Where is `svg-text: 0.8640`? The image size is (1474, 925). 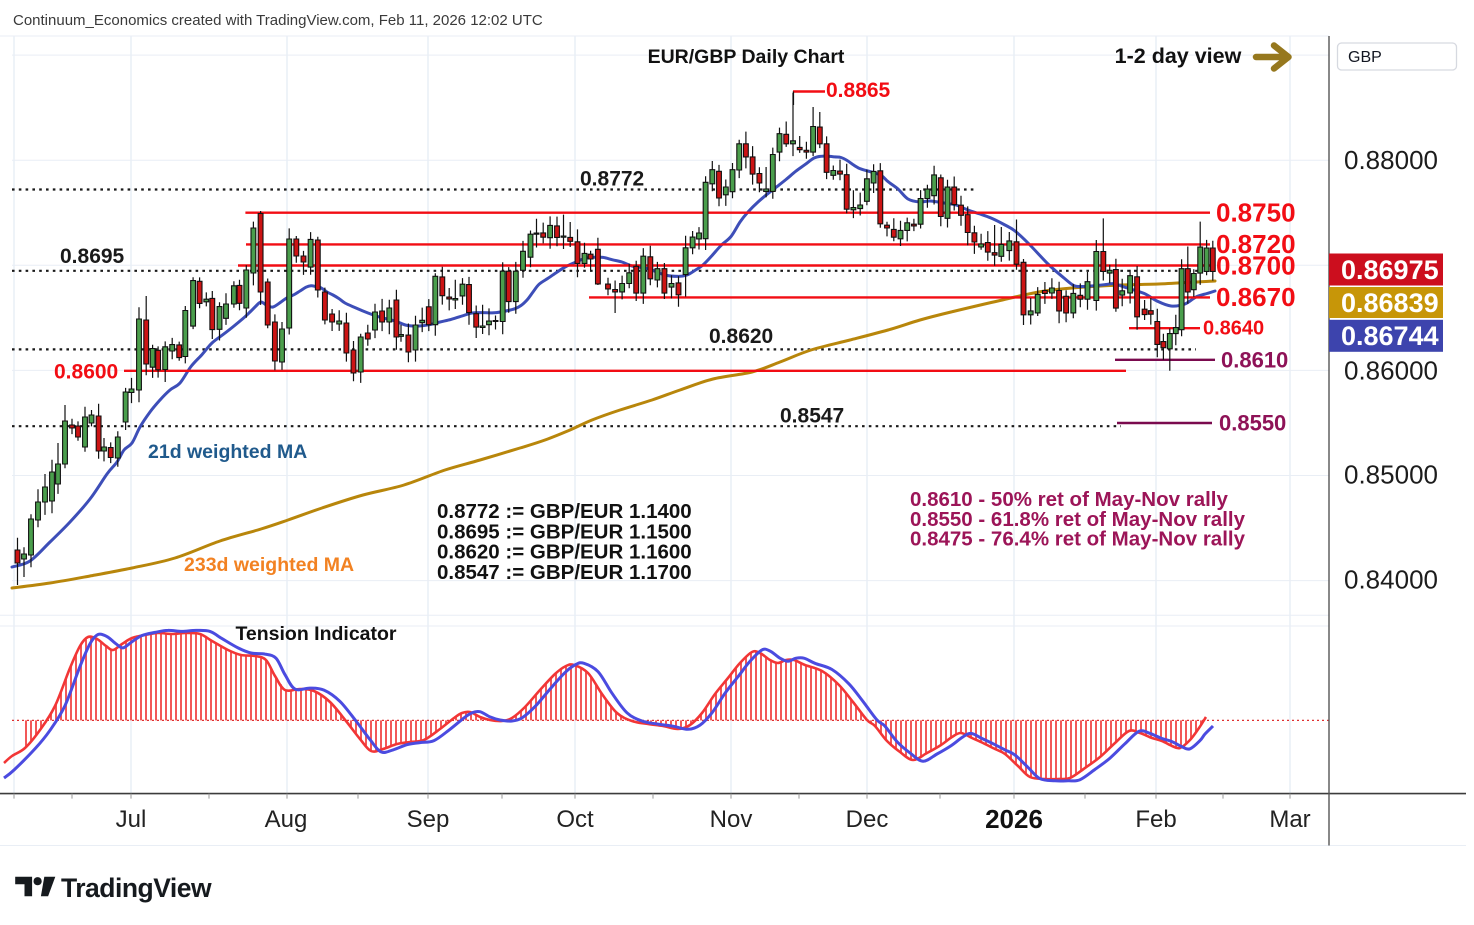
svg-text: 0.8640 is located at coordinates (1233, 329).